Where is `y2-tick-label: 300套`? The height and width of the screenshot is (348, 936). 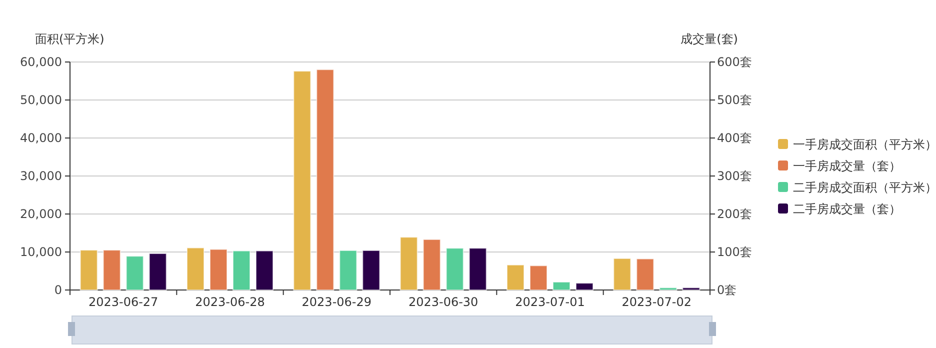 y2-tick-label: 300套 is located at coordinates (734, 176).